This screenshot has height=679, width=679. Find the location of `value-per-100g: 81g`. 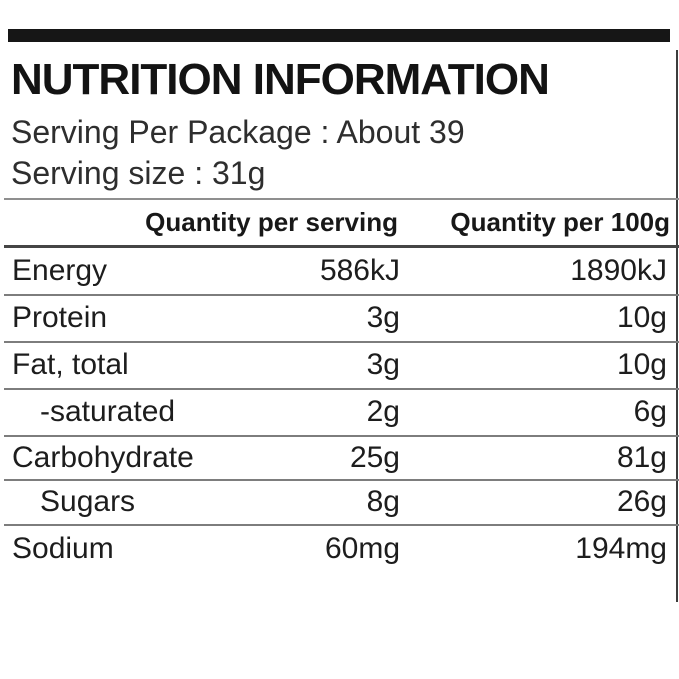

value-per-100g: 81g is located at coordinates (641, 457).